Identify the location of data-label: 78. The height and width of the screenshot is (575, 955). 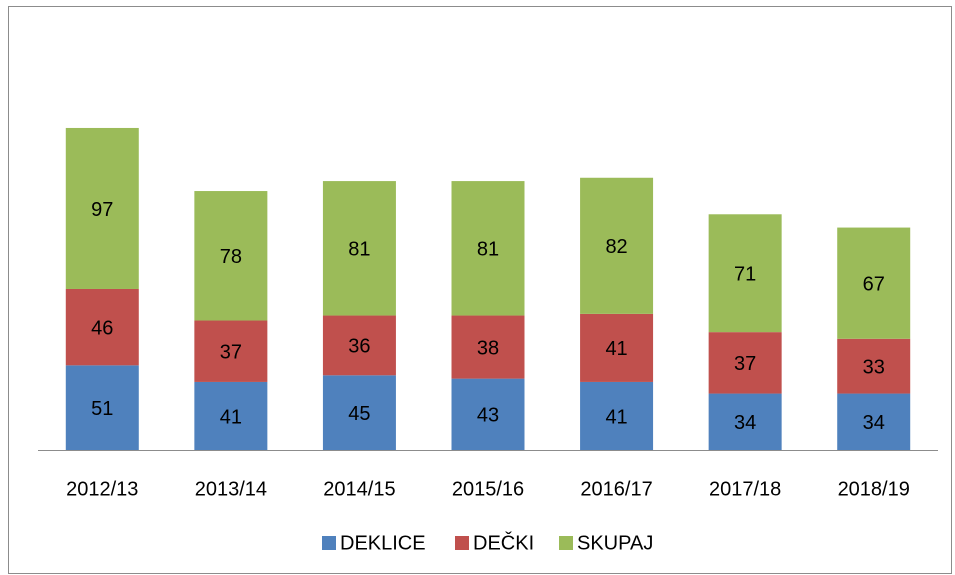
(231, 257).